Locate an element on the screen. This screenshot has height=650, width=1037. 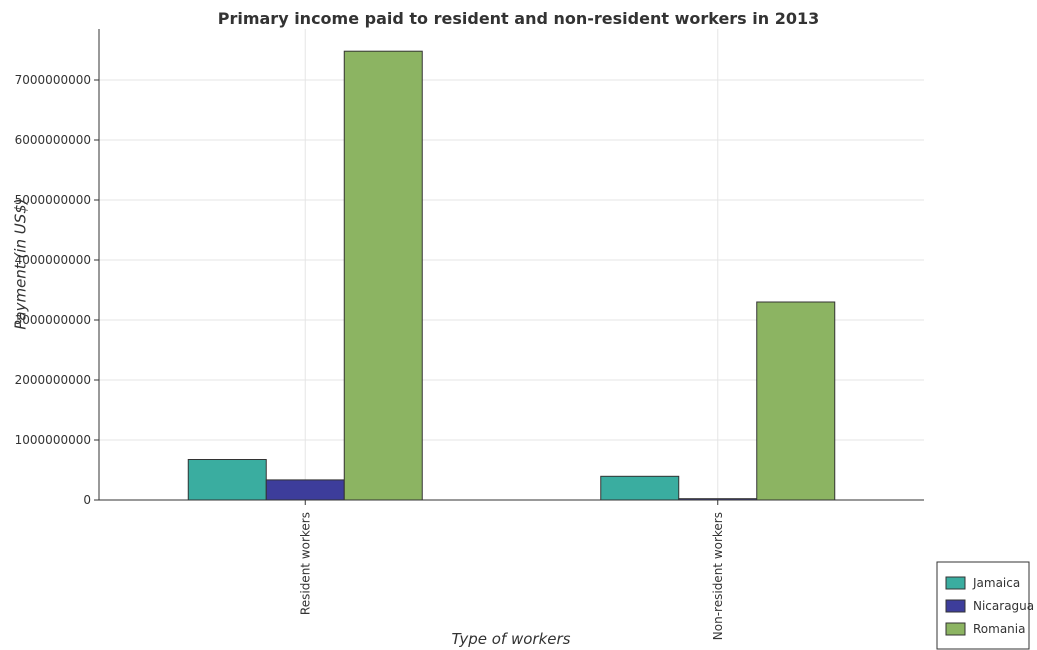
x-tick-label: Resident workers is located at coordinates (305, 563).